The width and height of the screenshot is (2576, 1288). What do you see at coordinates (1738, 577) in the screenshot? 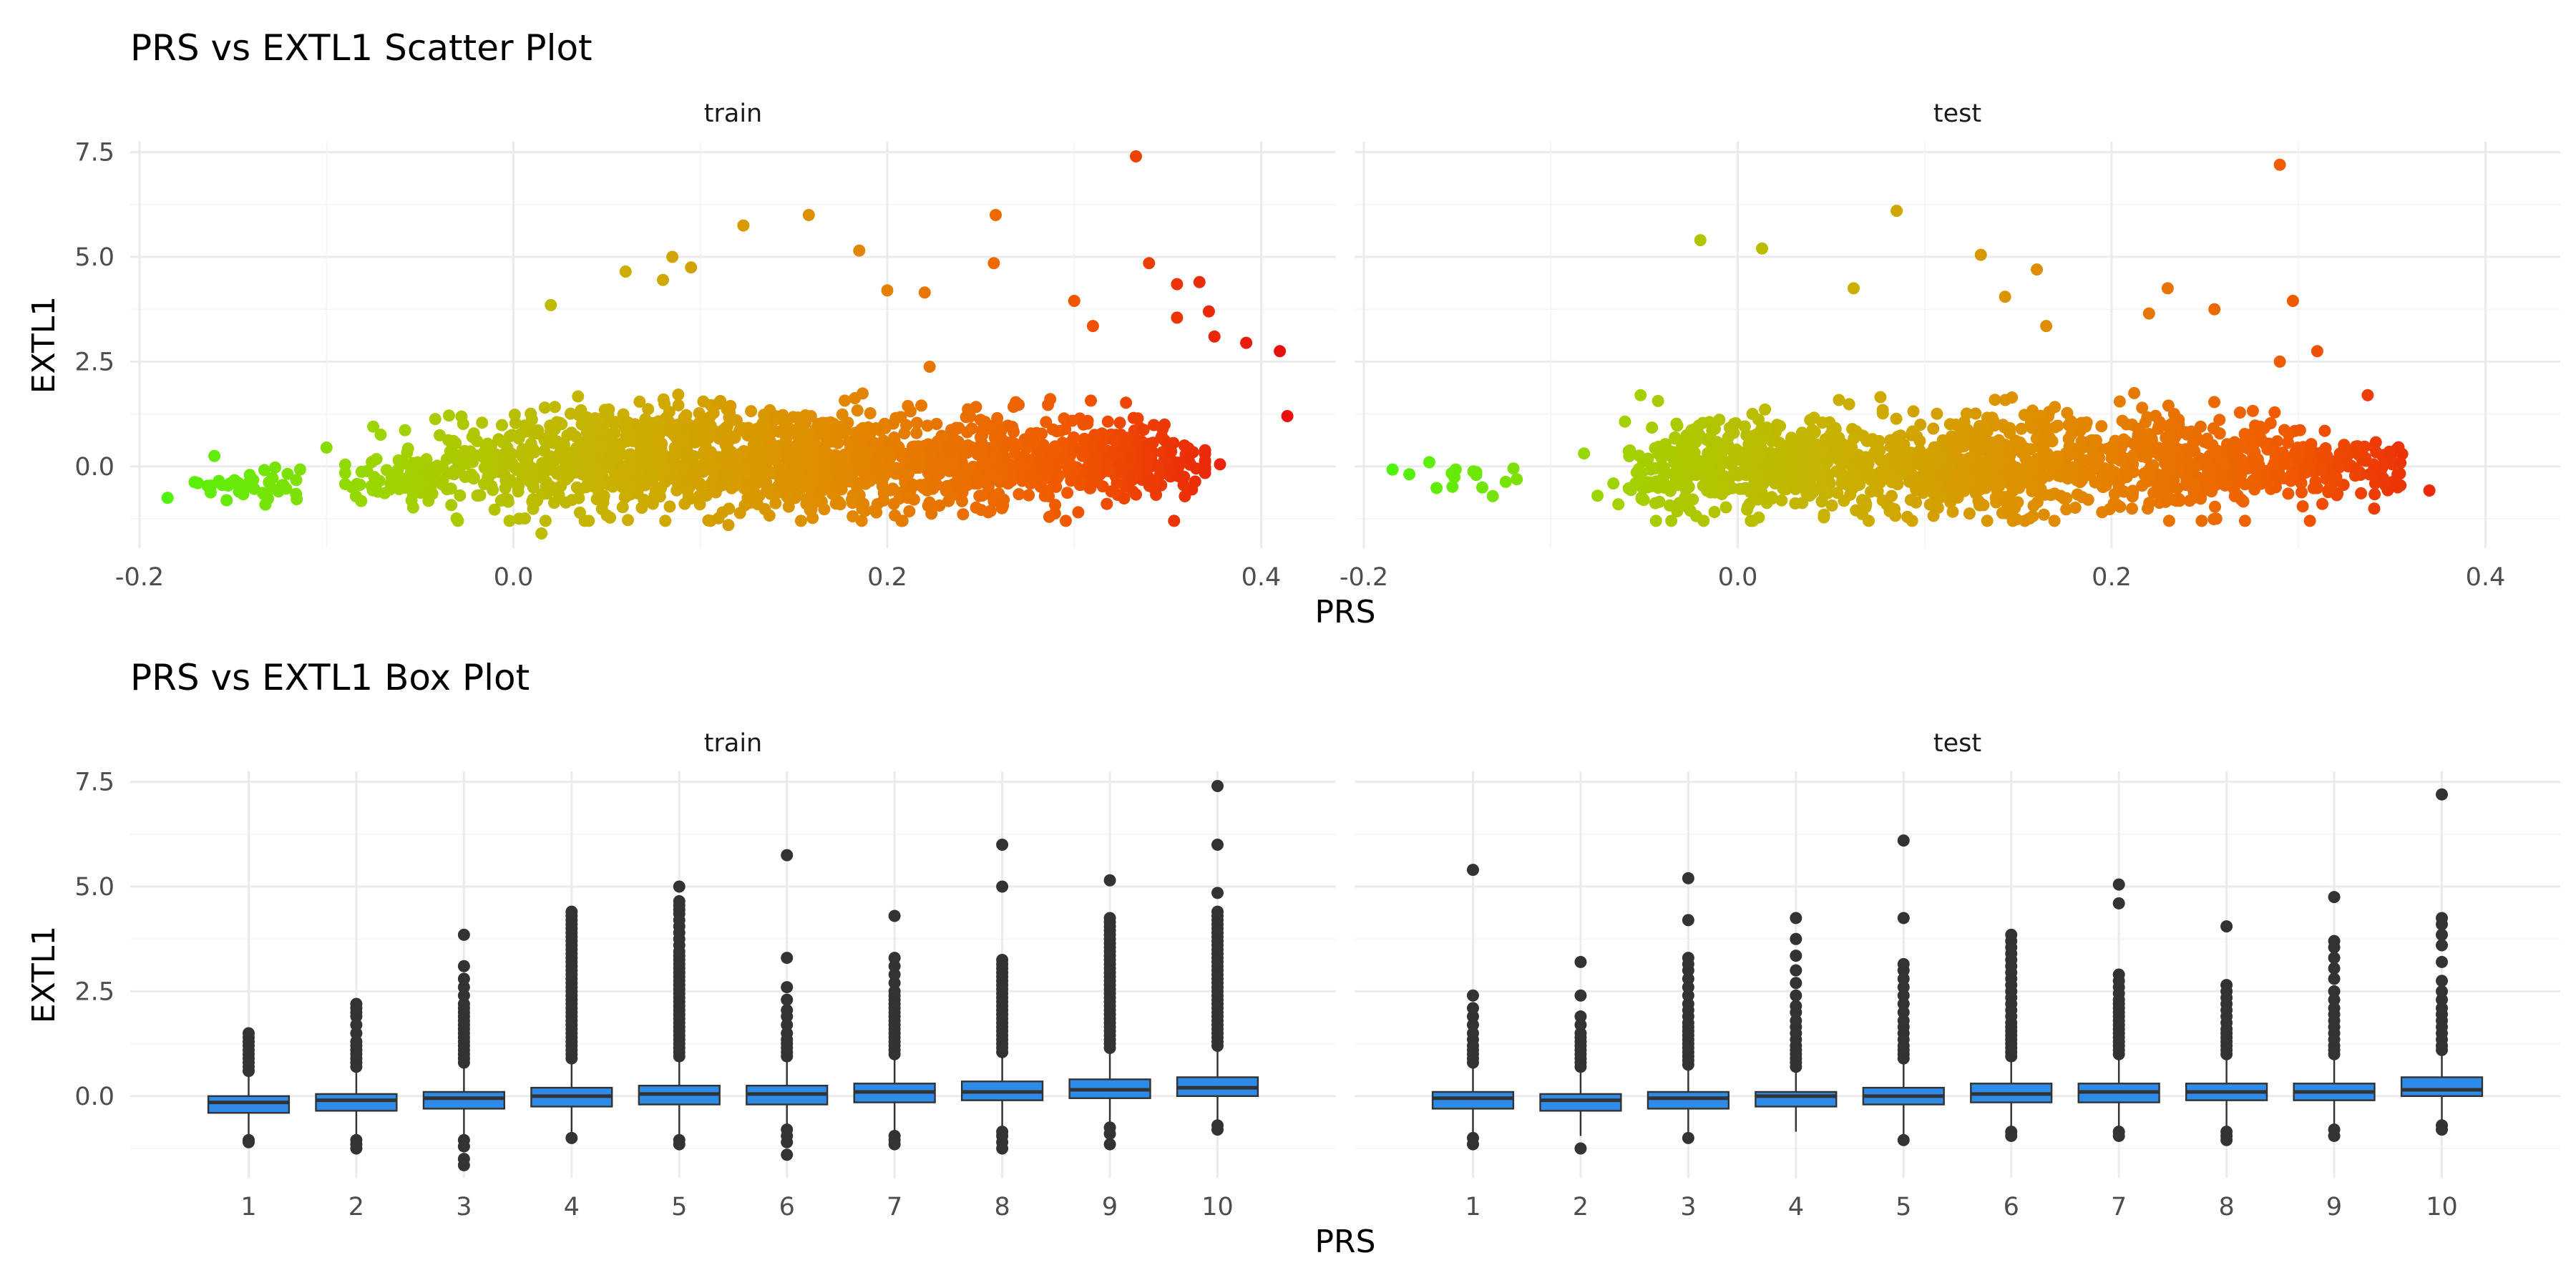
I see `x-tick-label: 0.0` at bounding box center [1738, 577].